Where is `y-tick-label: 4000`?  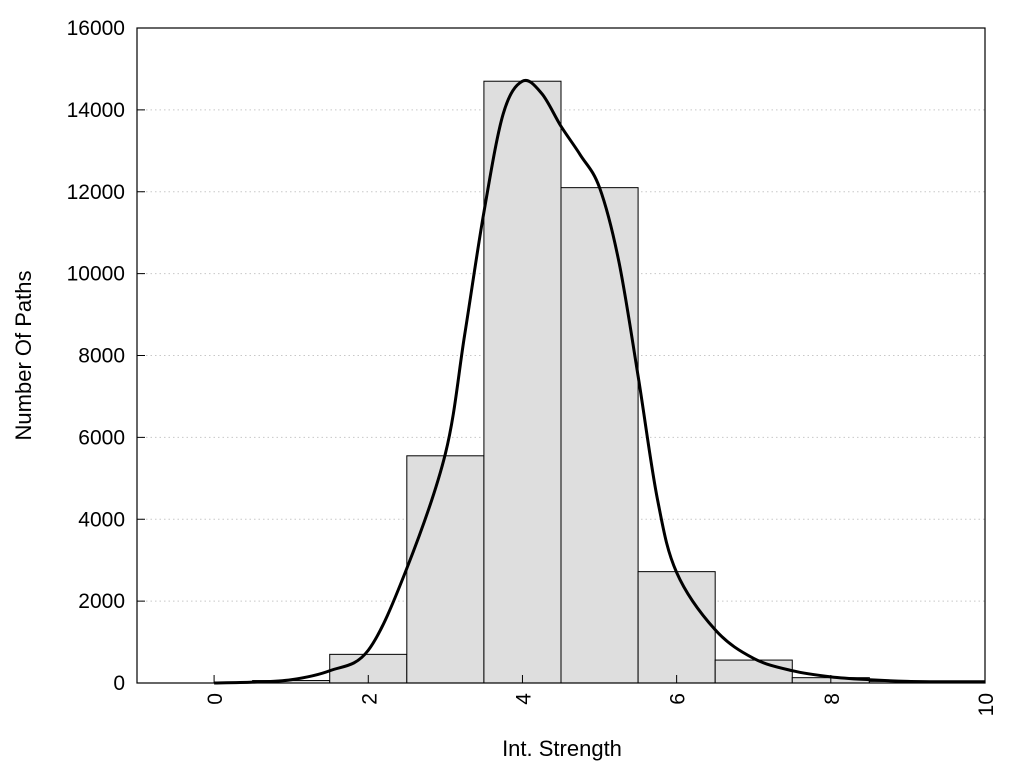 y-tick-label: 4000 is located at coordinates (101, 519).